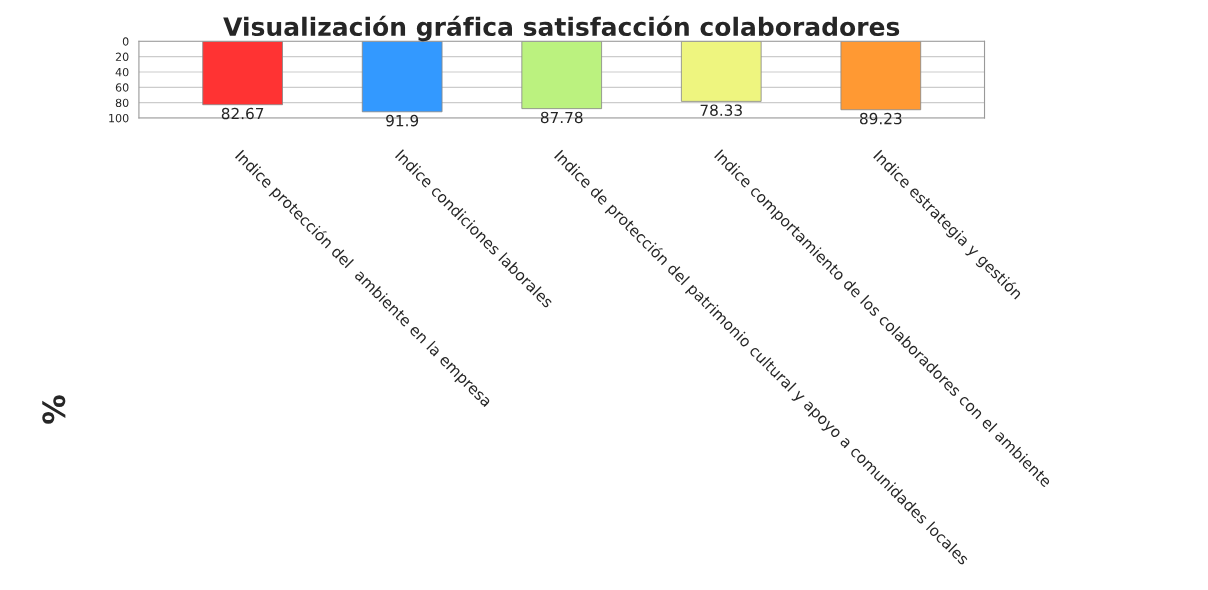  What do you see at coordinates (561, 117) in the screenshot?
I see `data-label: 87.78` at bounding box center [561, 117].